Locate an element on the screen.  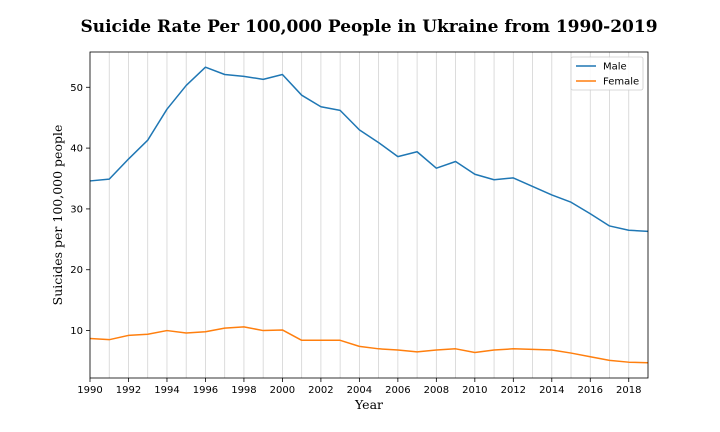
x-tick-label: 2006 is located at coordinates (397, 390).